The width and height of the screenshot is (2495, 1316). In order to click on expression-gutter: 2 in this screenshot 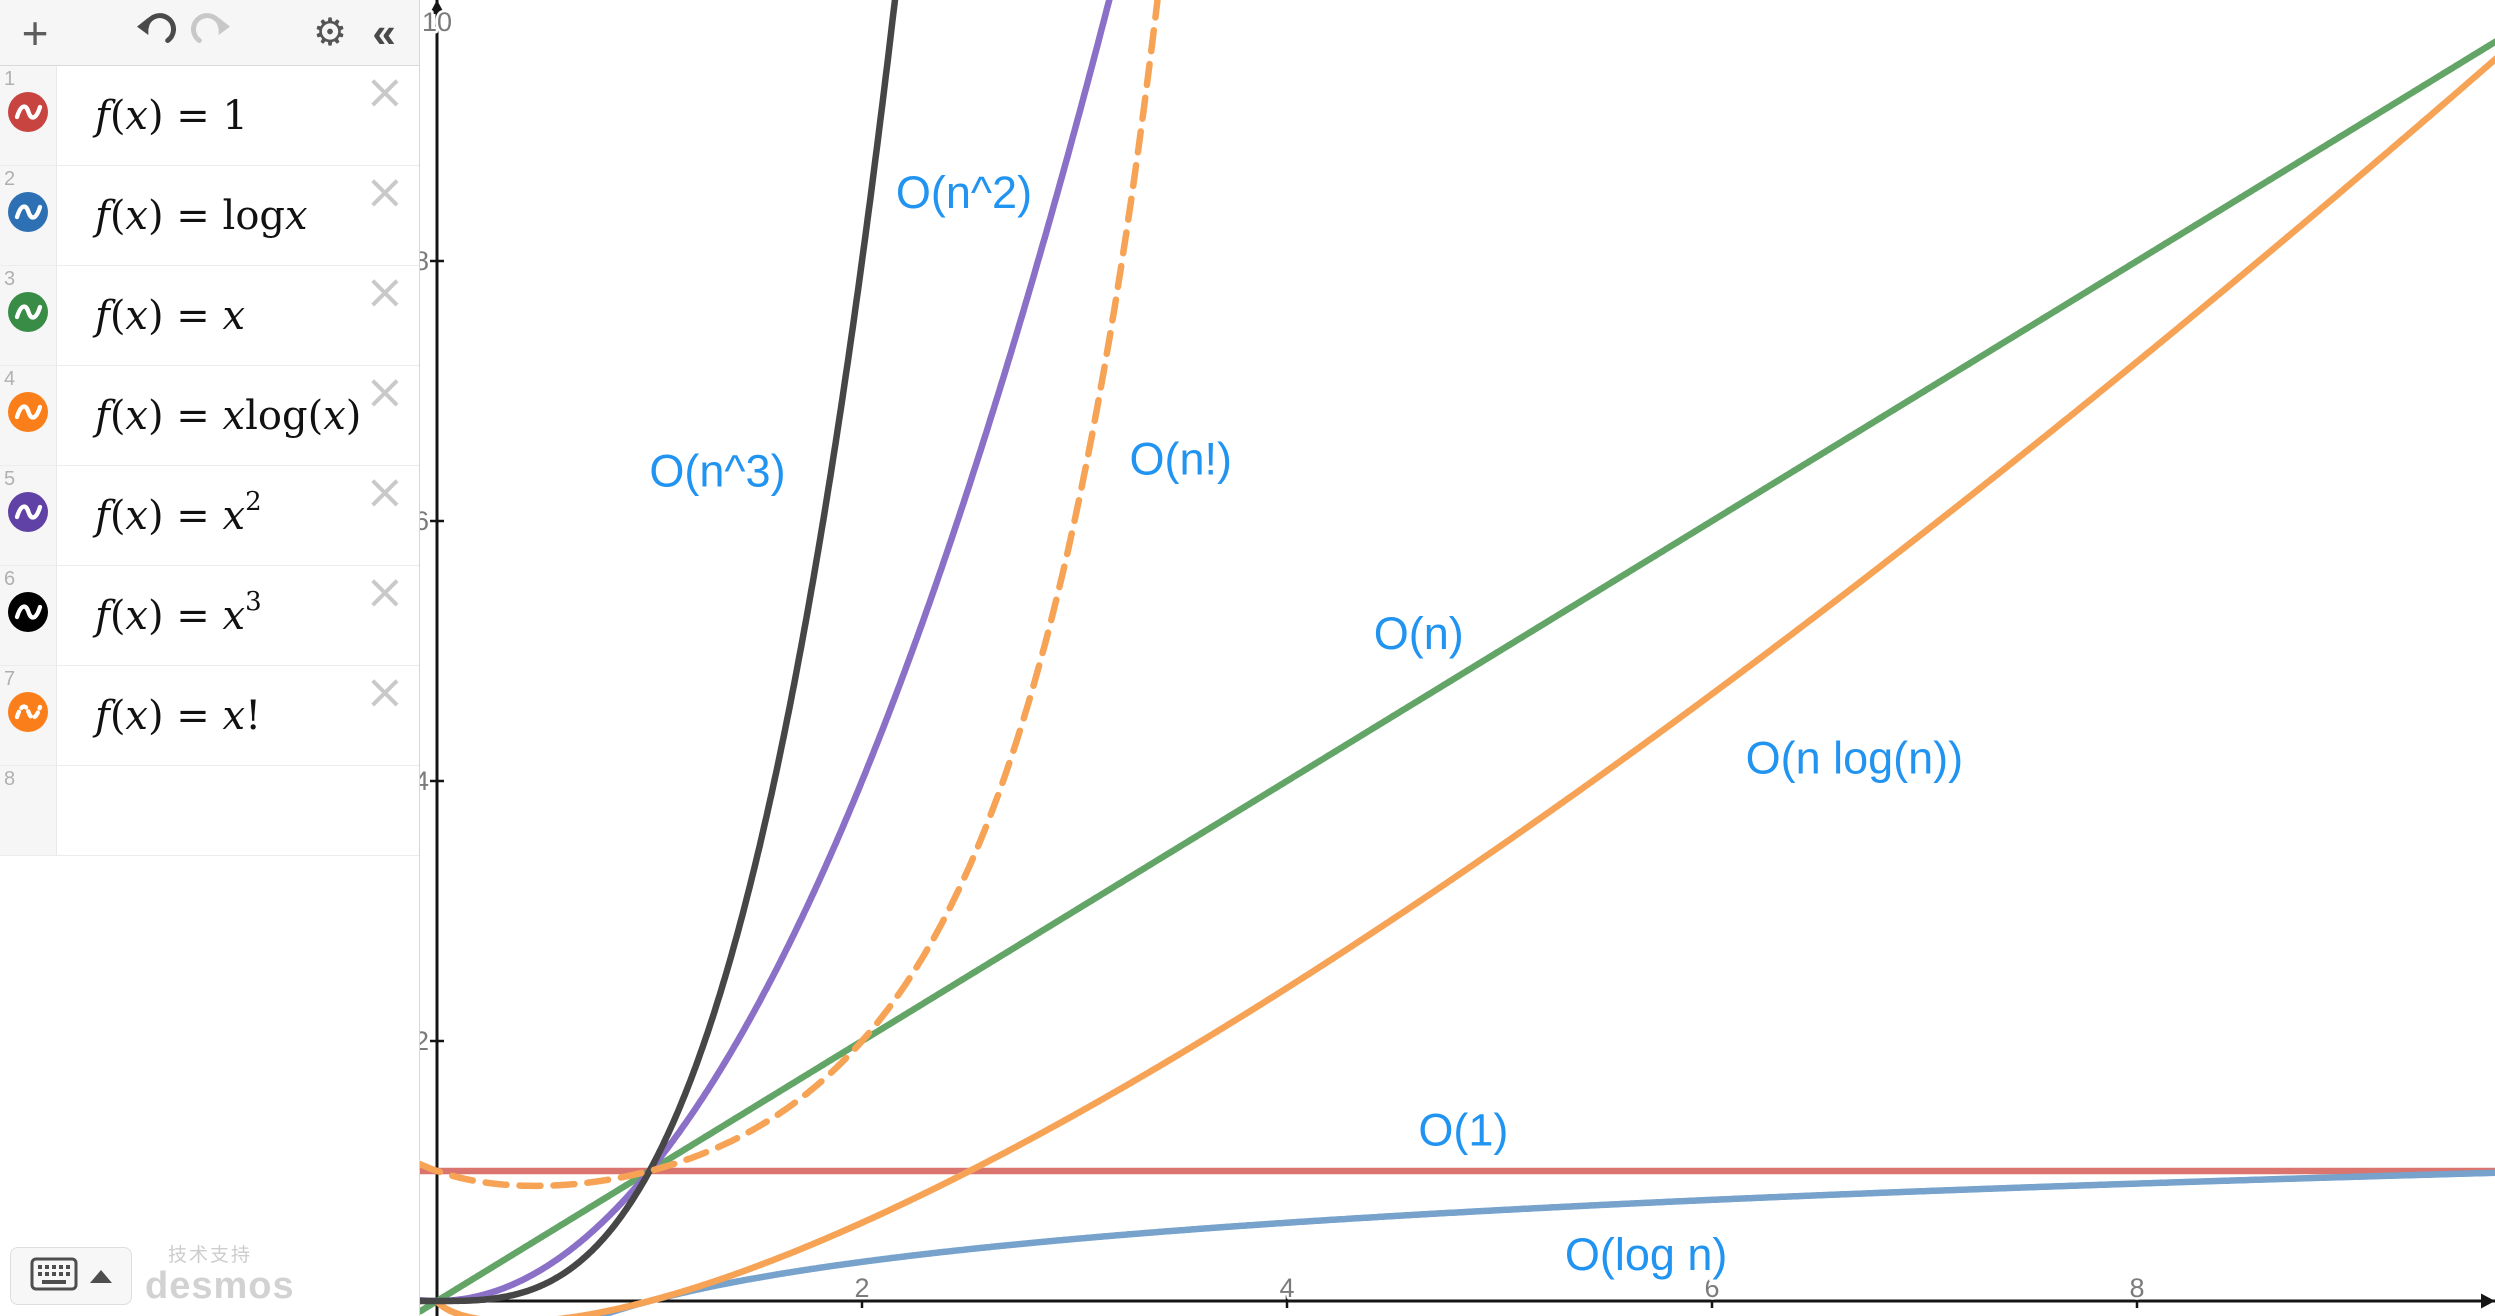, I will do `click(28, 215)`.